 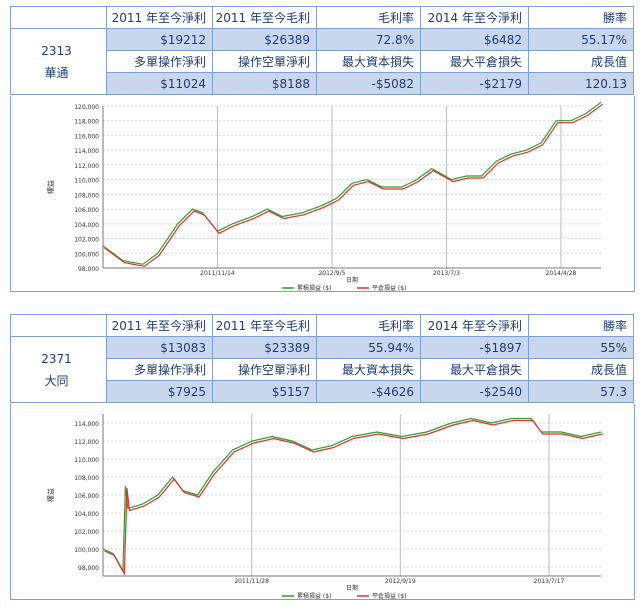 What do you see at coordinates (159, 39) in the screenshot?
I see `value-cell: $19212` at bounding box center [159, 39].